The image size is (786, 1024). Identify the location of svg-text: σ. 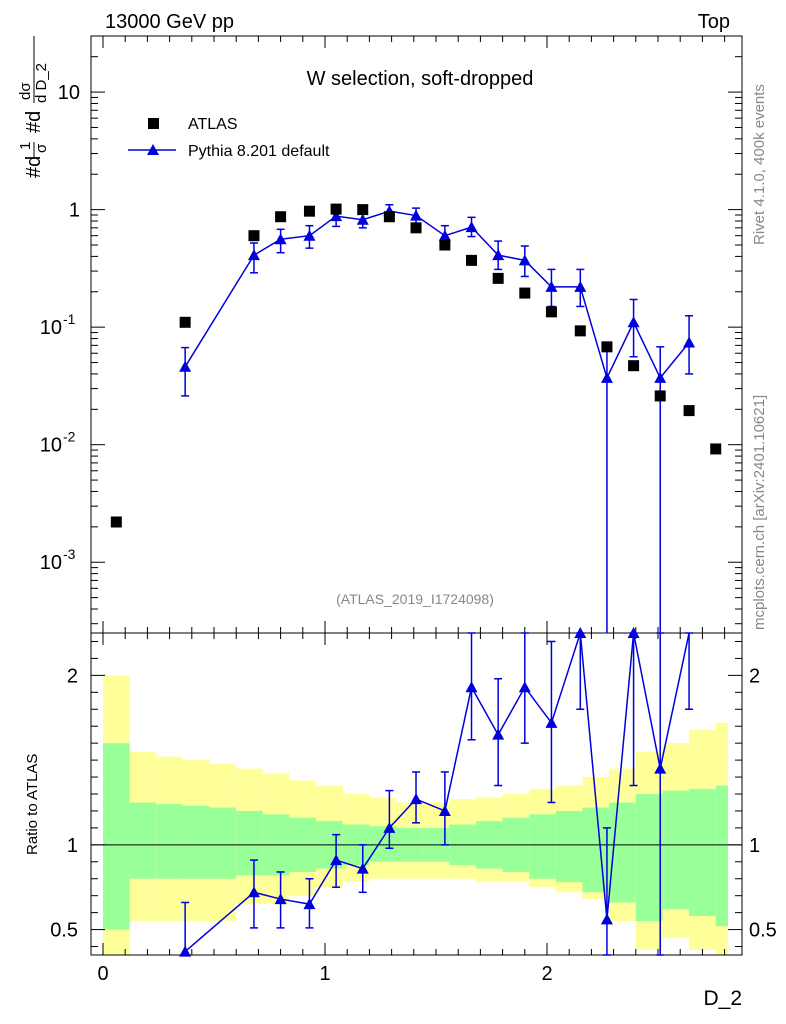
(41, 148).